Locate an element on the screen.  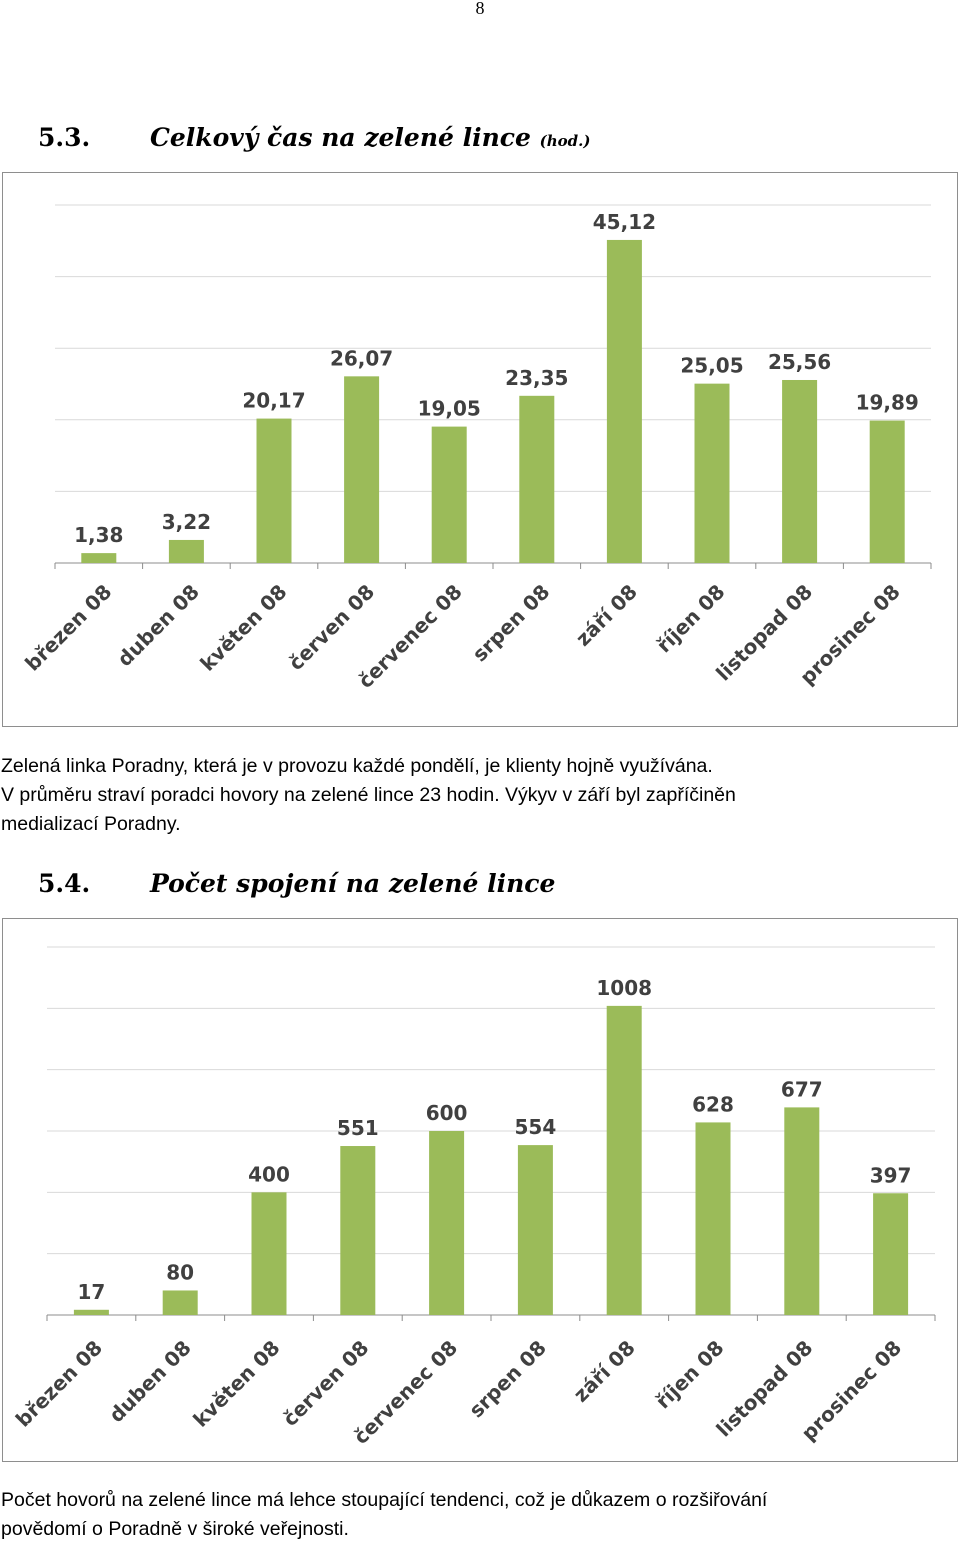
data-label: 397 is located at coordinates (891, 1175).